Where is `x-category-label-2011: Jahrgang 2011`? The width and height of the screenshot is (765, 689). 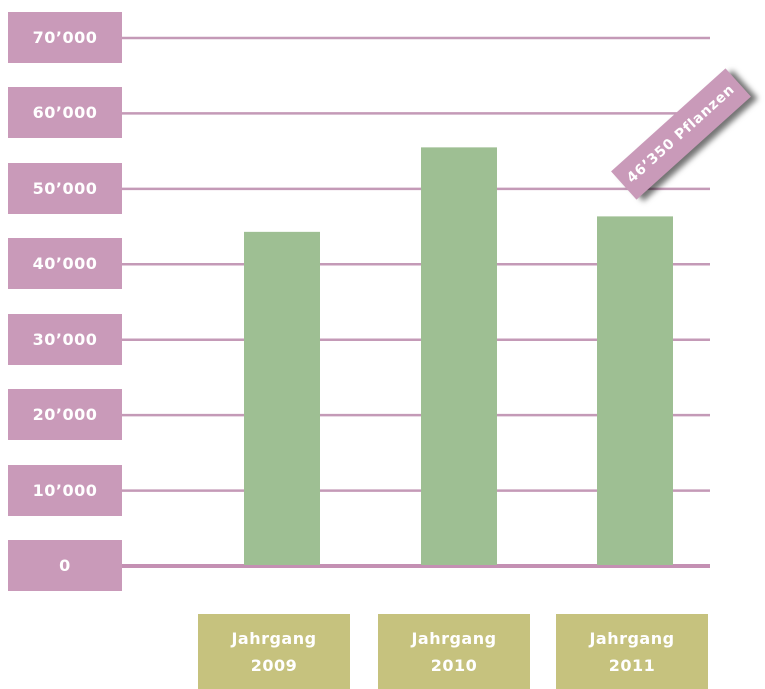
x-category-label-2011: Jahrgang 2011 is located at coordinates (632, 651).